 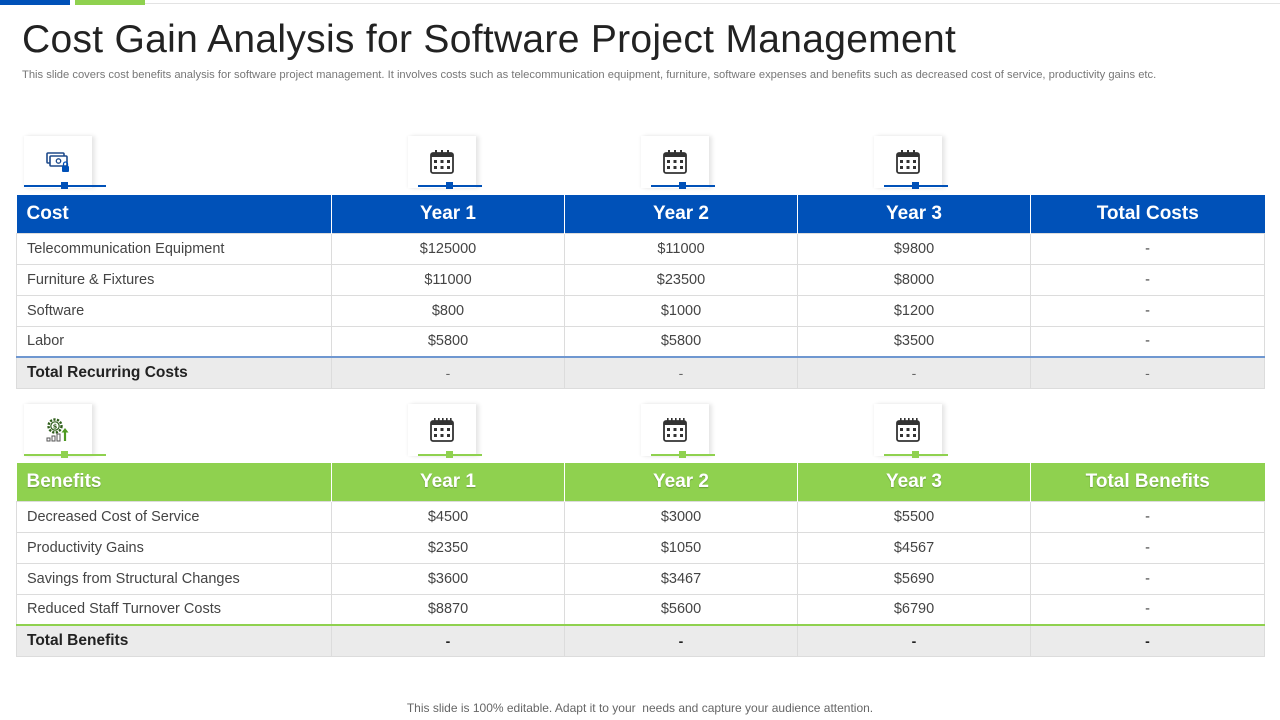 What do you see at coordinates (448, 609) in the screenshot?
I see `cell-value: $8870` at bounding box center [448, 609].